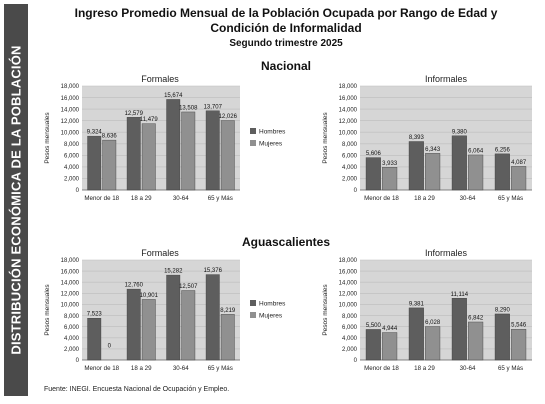 This screenshot has height=404, width=545. What do you see at coordinates (446, 253) in the screenshot?
I see `chart-title: Informales` at bounding box center [446, 253].